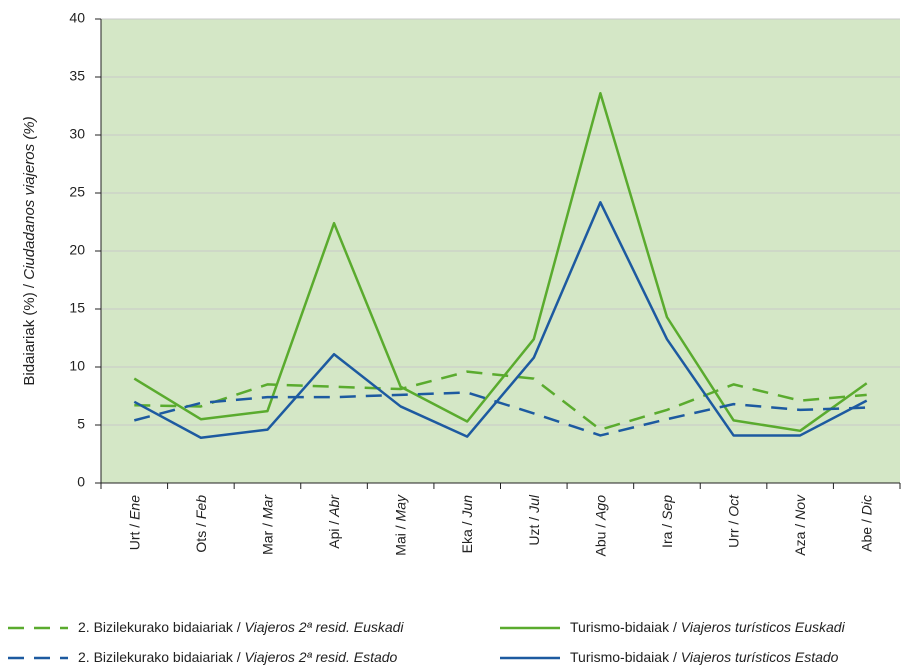 The image size is (905, 668). What do you see at coordinates (400, 525) in the screenshot?
I see `x-tick-label: Mai / May` at bounding box center [400, 525].